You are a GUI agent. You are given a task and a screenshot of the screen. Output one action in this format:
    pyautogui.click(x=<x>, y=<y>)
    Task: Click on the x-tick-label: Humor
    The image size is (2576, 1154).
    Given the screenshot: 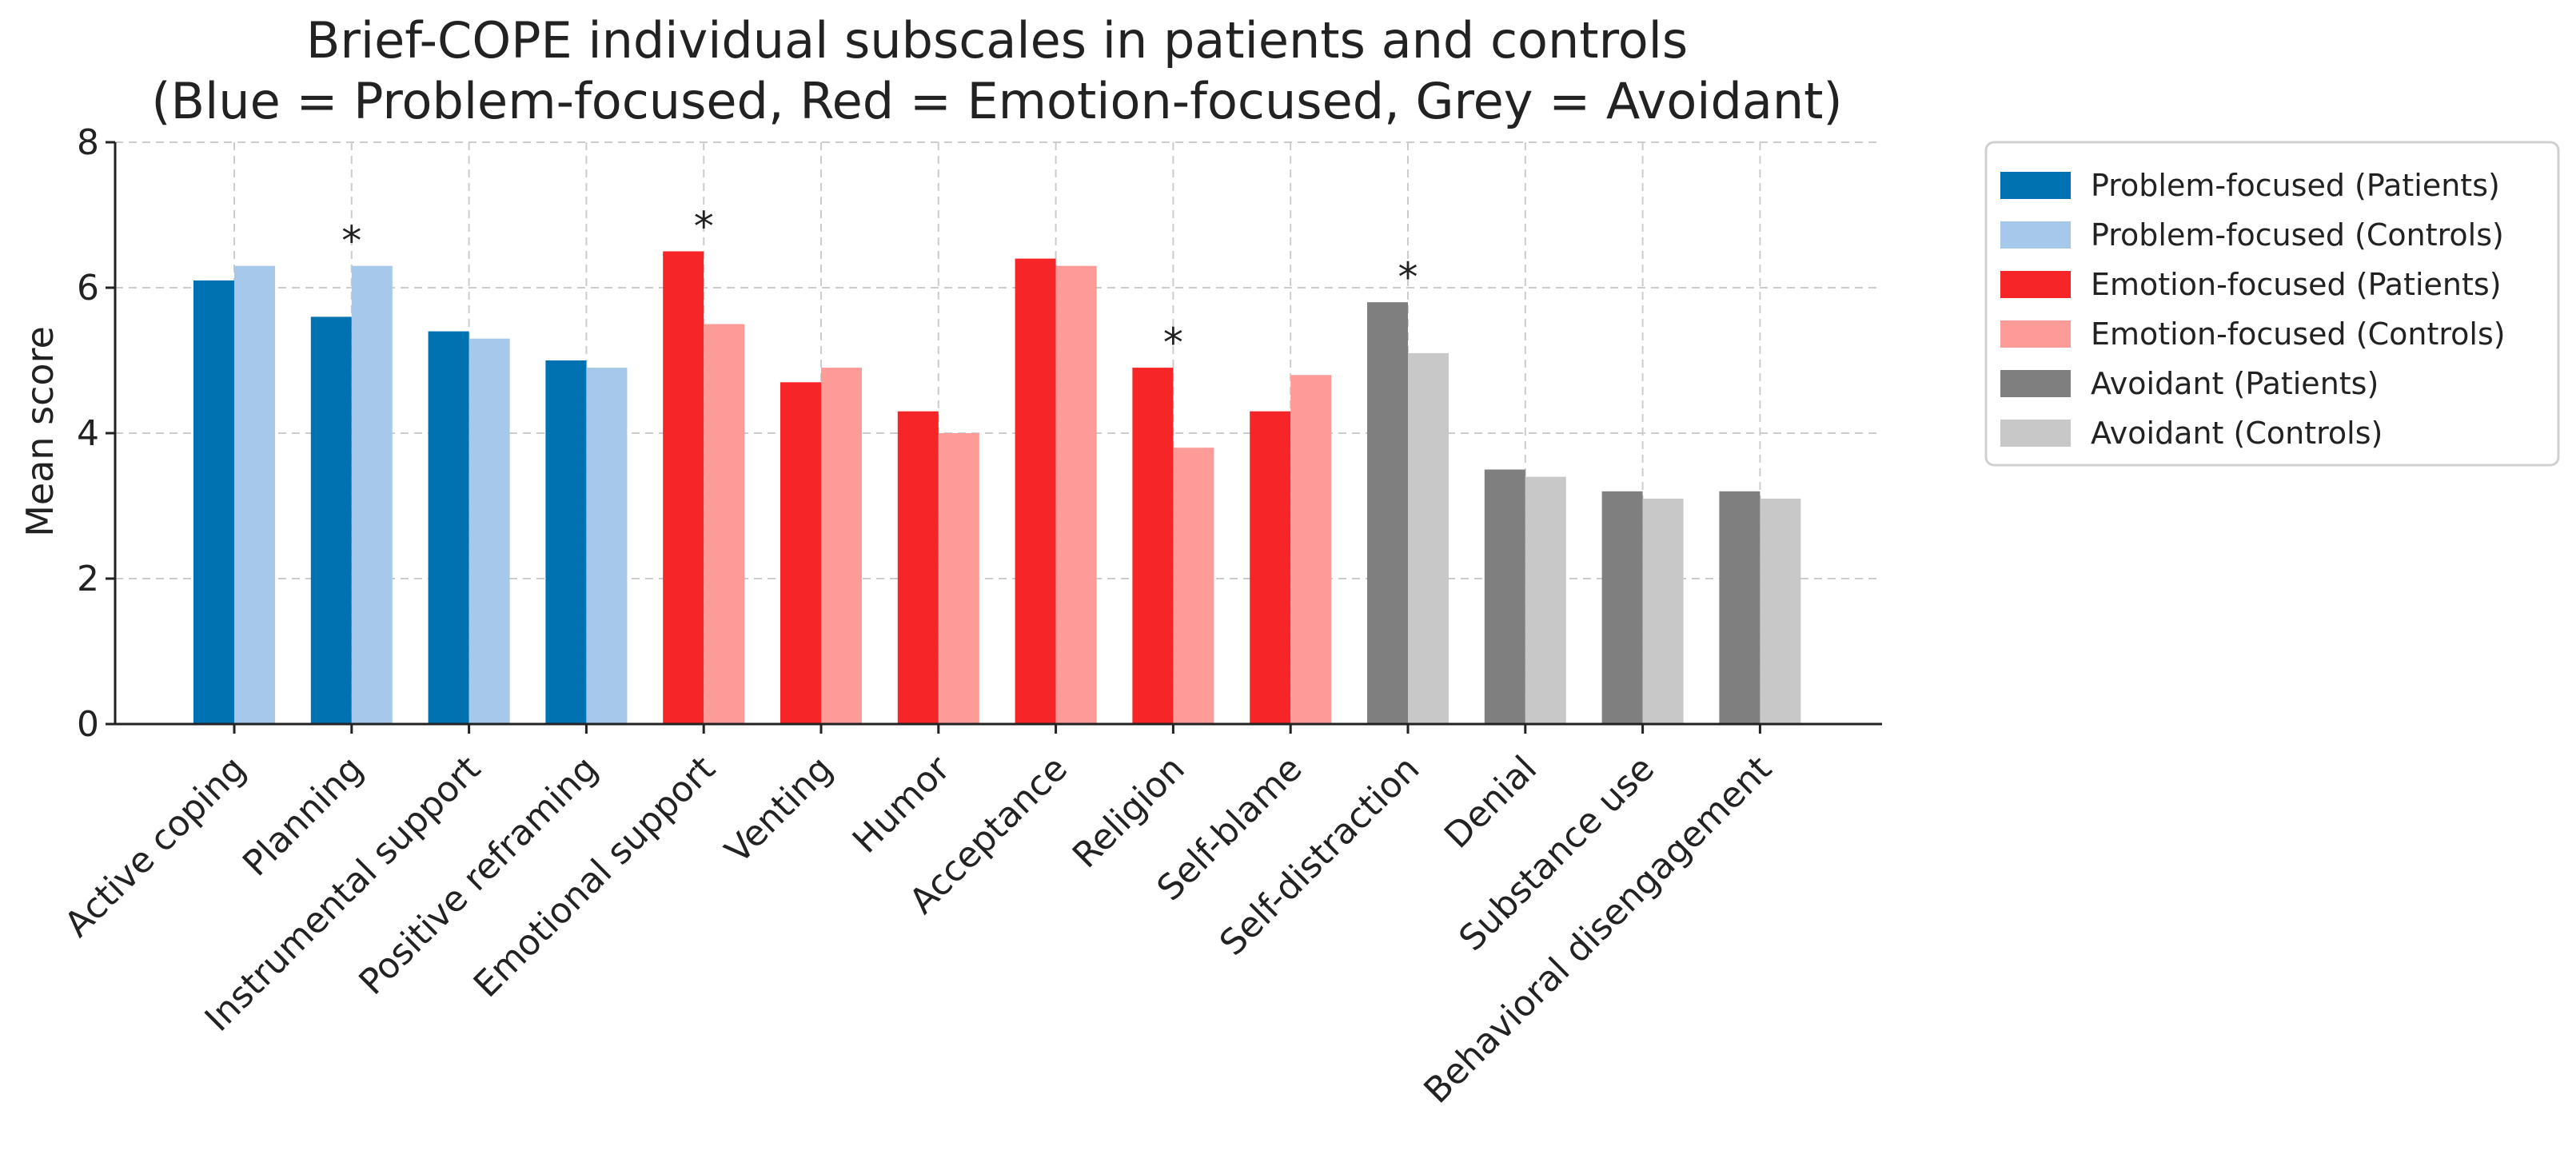 What is the action you would take?
    pyautogui.click(x=902, y=805)
    